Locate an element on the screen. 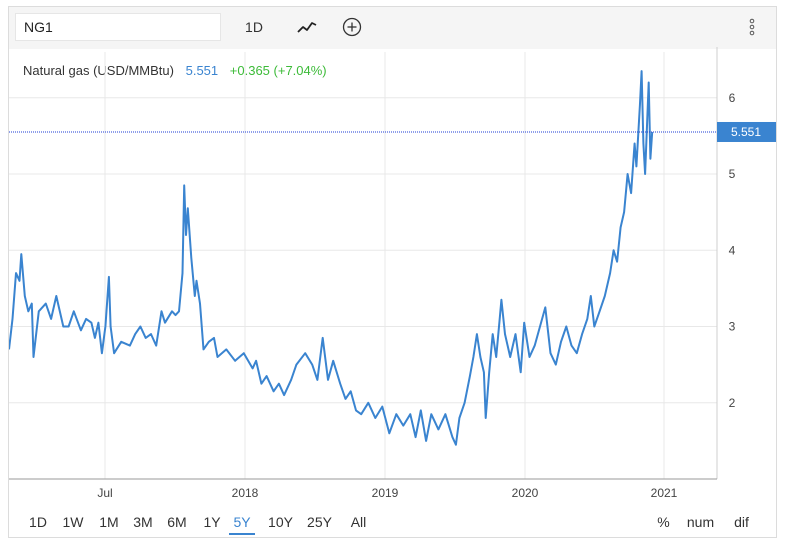 This screenshot has height=543, width=788. x-tick-label: Jul is located at coordinates (104, 493).